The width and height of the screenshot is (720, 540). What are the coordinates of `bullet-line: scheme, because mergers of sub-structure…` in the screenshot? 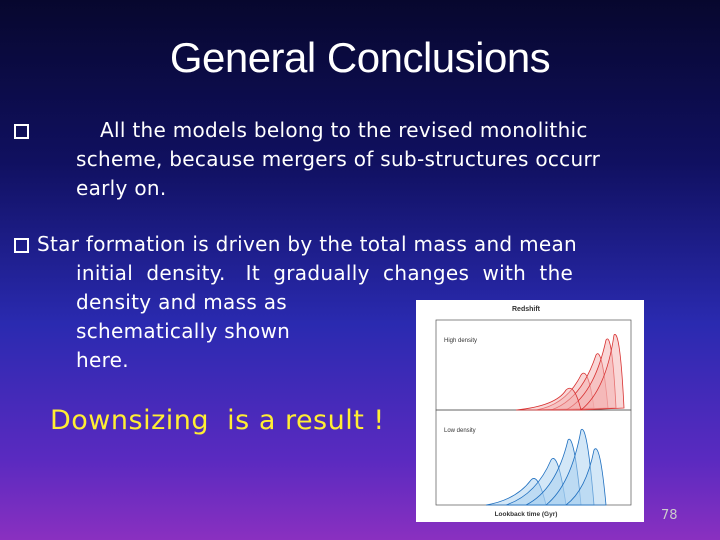 It's located at (338, 159).